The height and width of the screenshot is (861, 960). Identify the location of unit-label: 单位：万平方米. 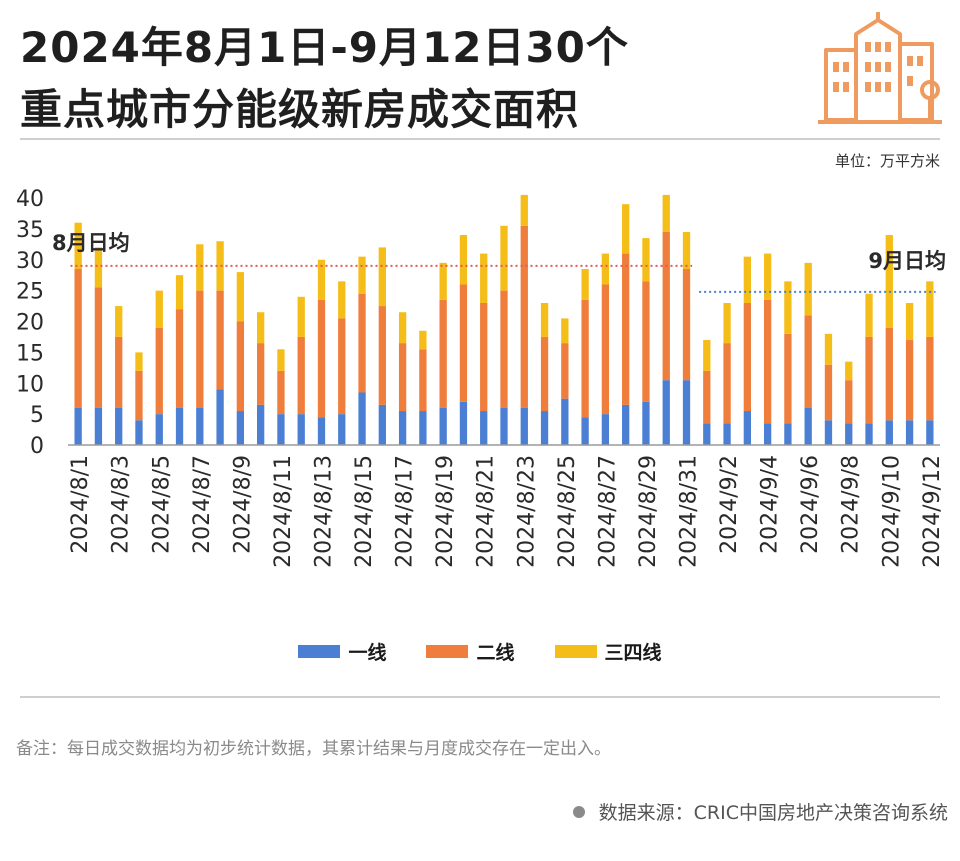
(887, 161).